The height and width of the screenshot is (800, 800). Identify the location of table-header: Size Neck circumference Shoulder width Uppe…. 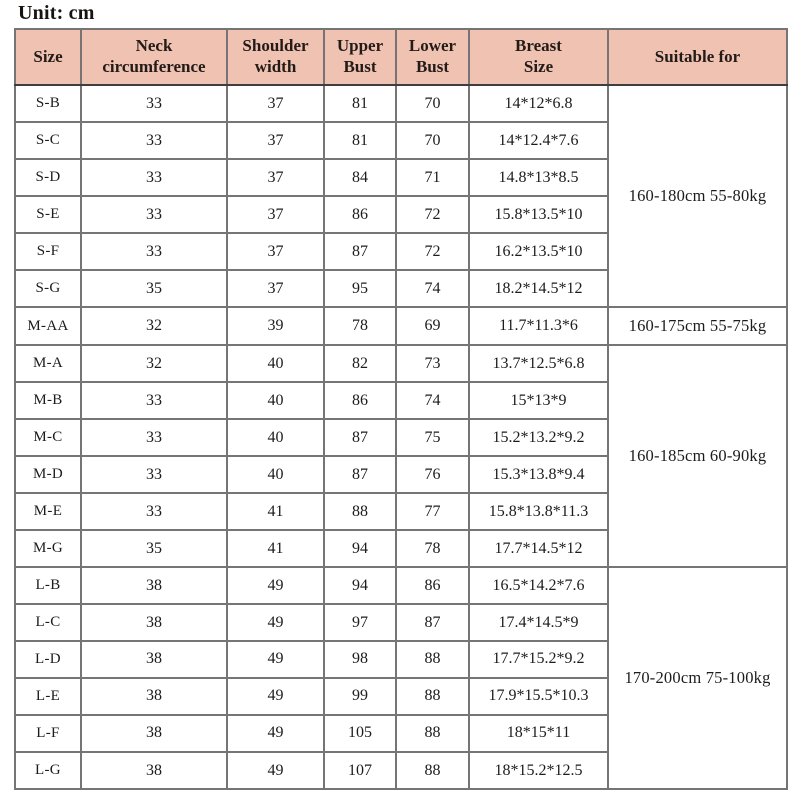
(401, 57).